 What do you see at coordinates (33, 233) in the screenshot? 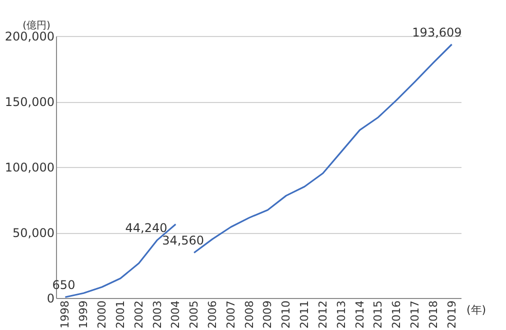
I see `y-tick-label: 50,000` at bounding box center [33, 233].